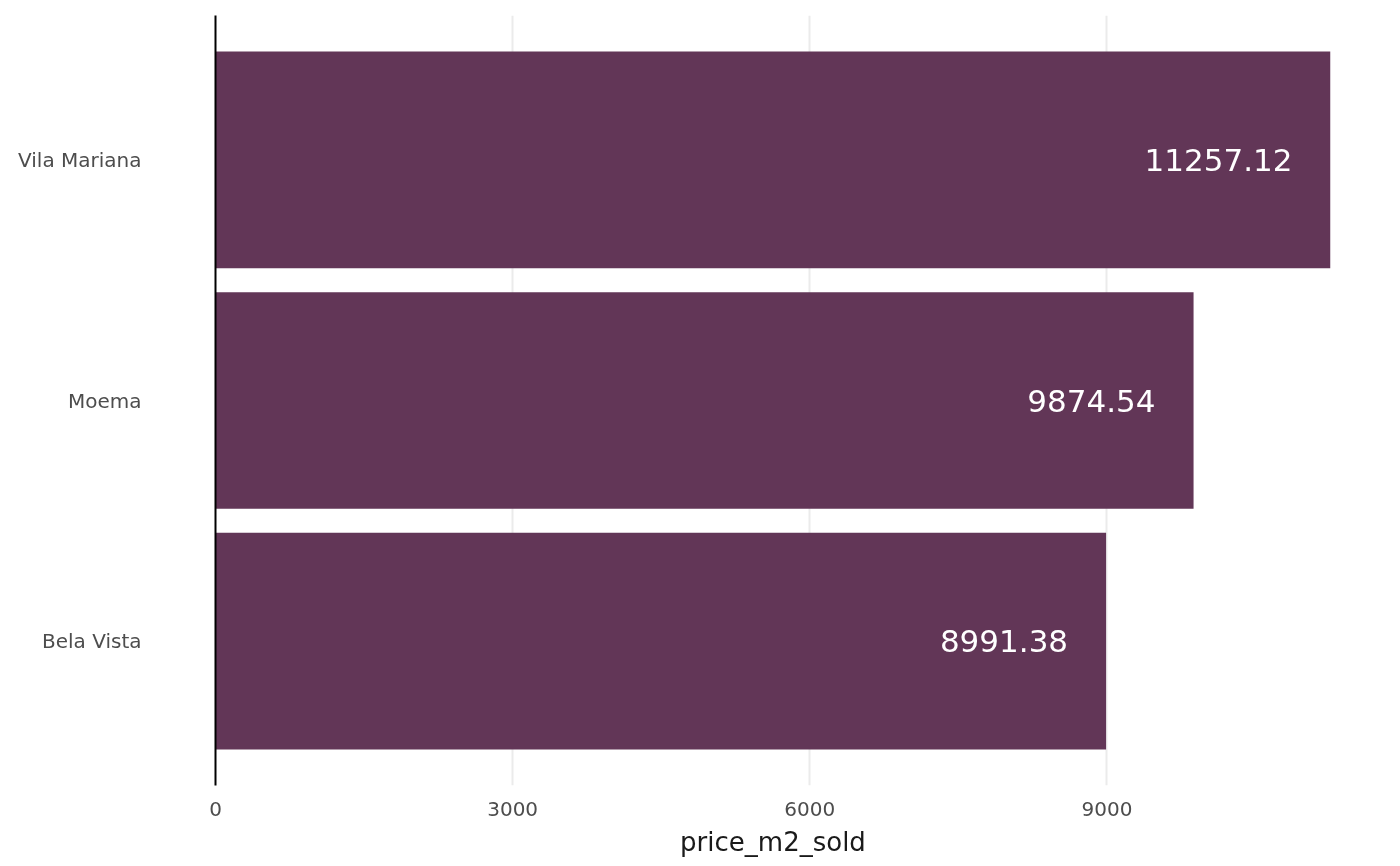 This screenshot has width=1400, height=866. I want to click on data-label: 11257.12, so click(1218, 159).